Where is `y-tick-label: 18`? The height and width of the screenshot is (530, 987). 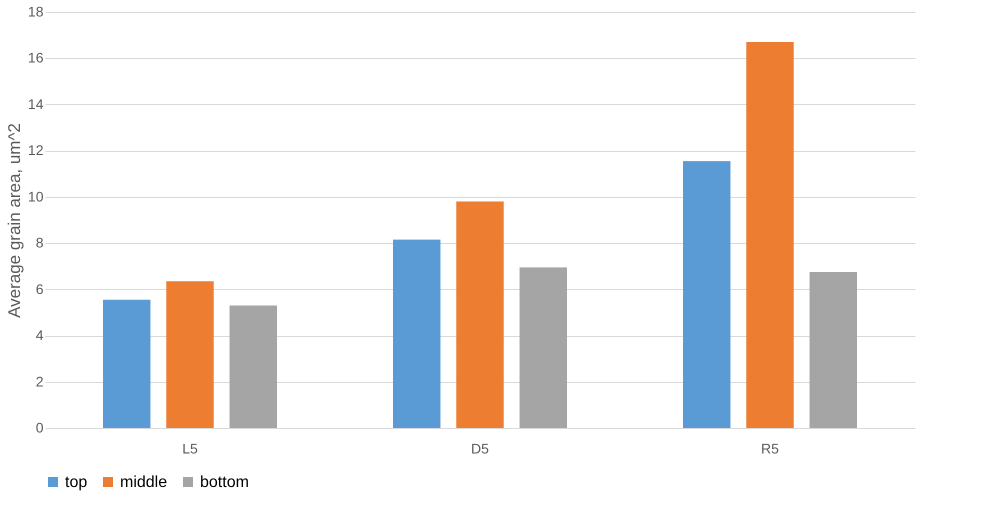
y-tick-label: 18 is located at coordinates (36, 12).